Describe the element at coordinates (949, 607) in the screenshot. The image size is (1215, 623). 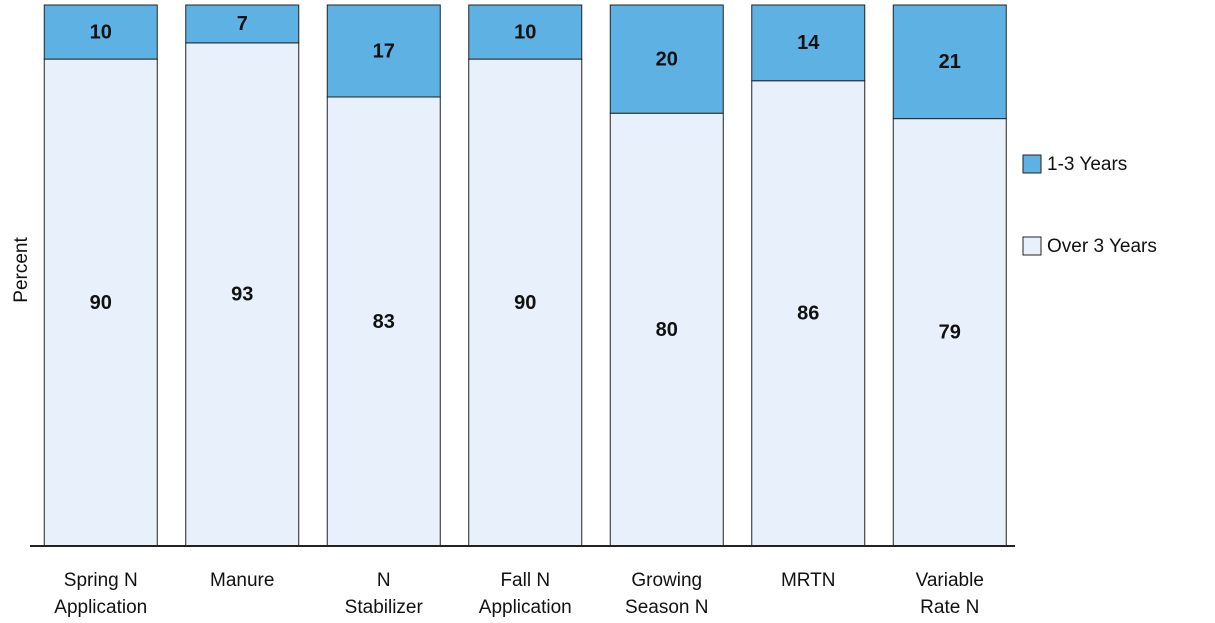
I see `x-tick-label-line: Rate N` at that location.